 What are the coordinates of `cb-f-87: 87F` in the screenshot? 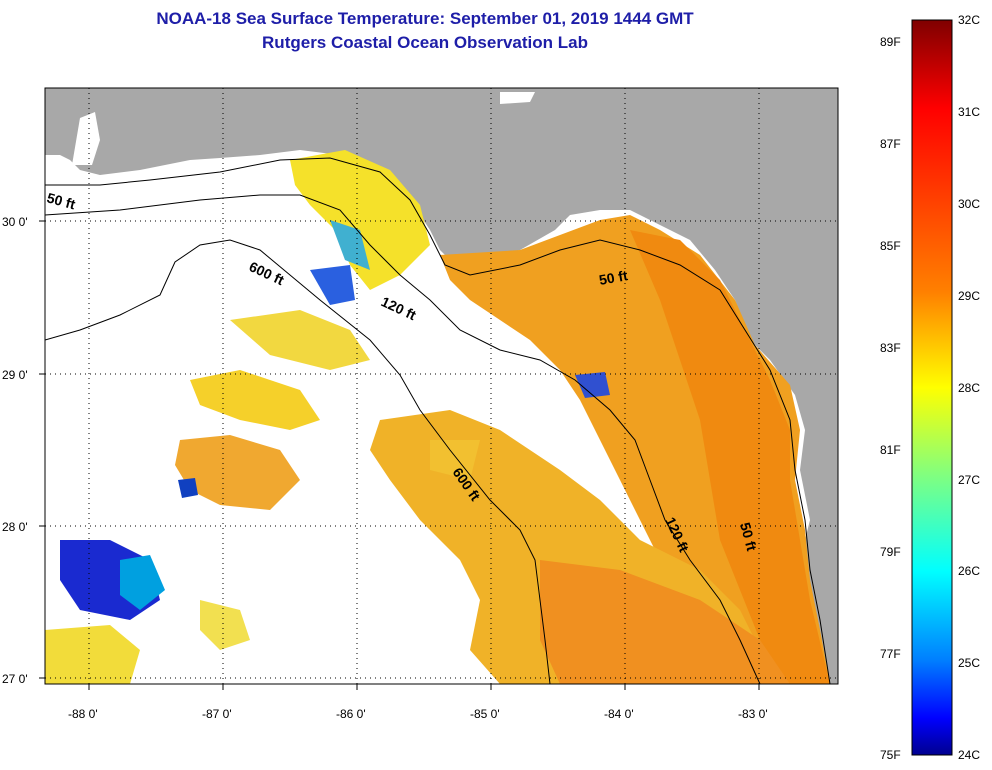 It's located at (890, 144).